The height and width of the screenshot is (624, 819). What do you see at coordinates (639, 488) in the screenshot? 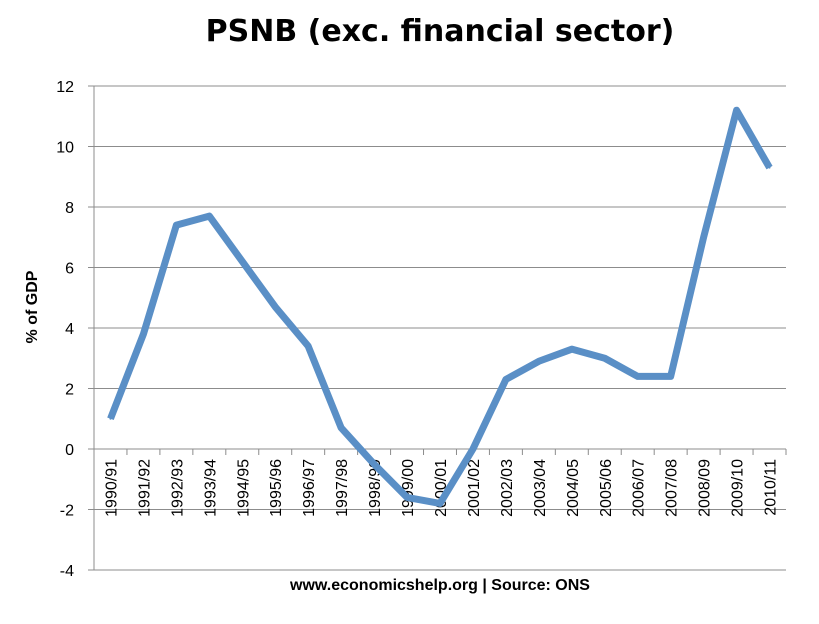
I see `x-tick-label: 2006/07` at bounding box center [639, 488].